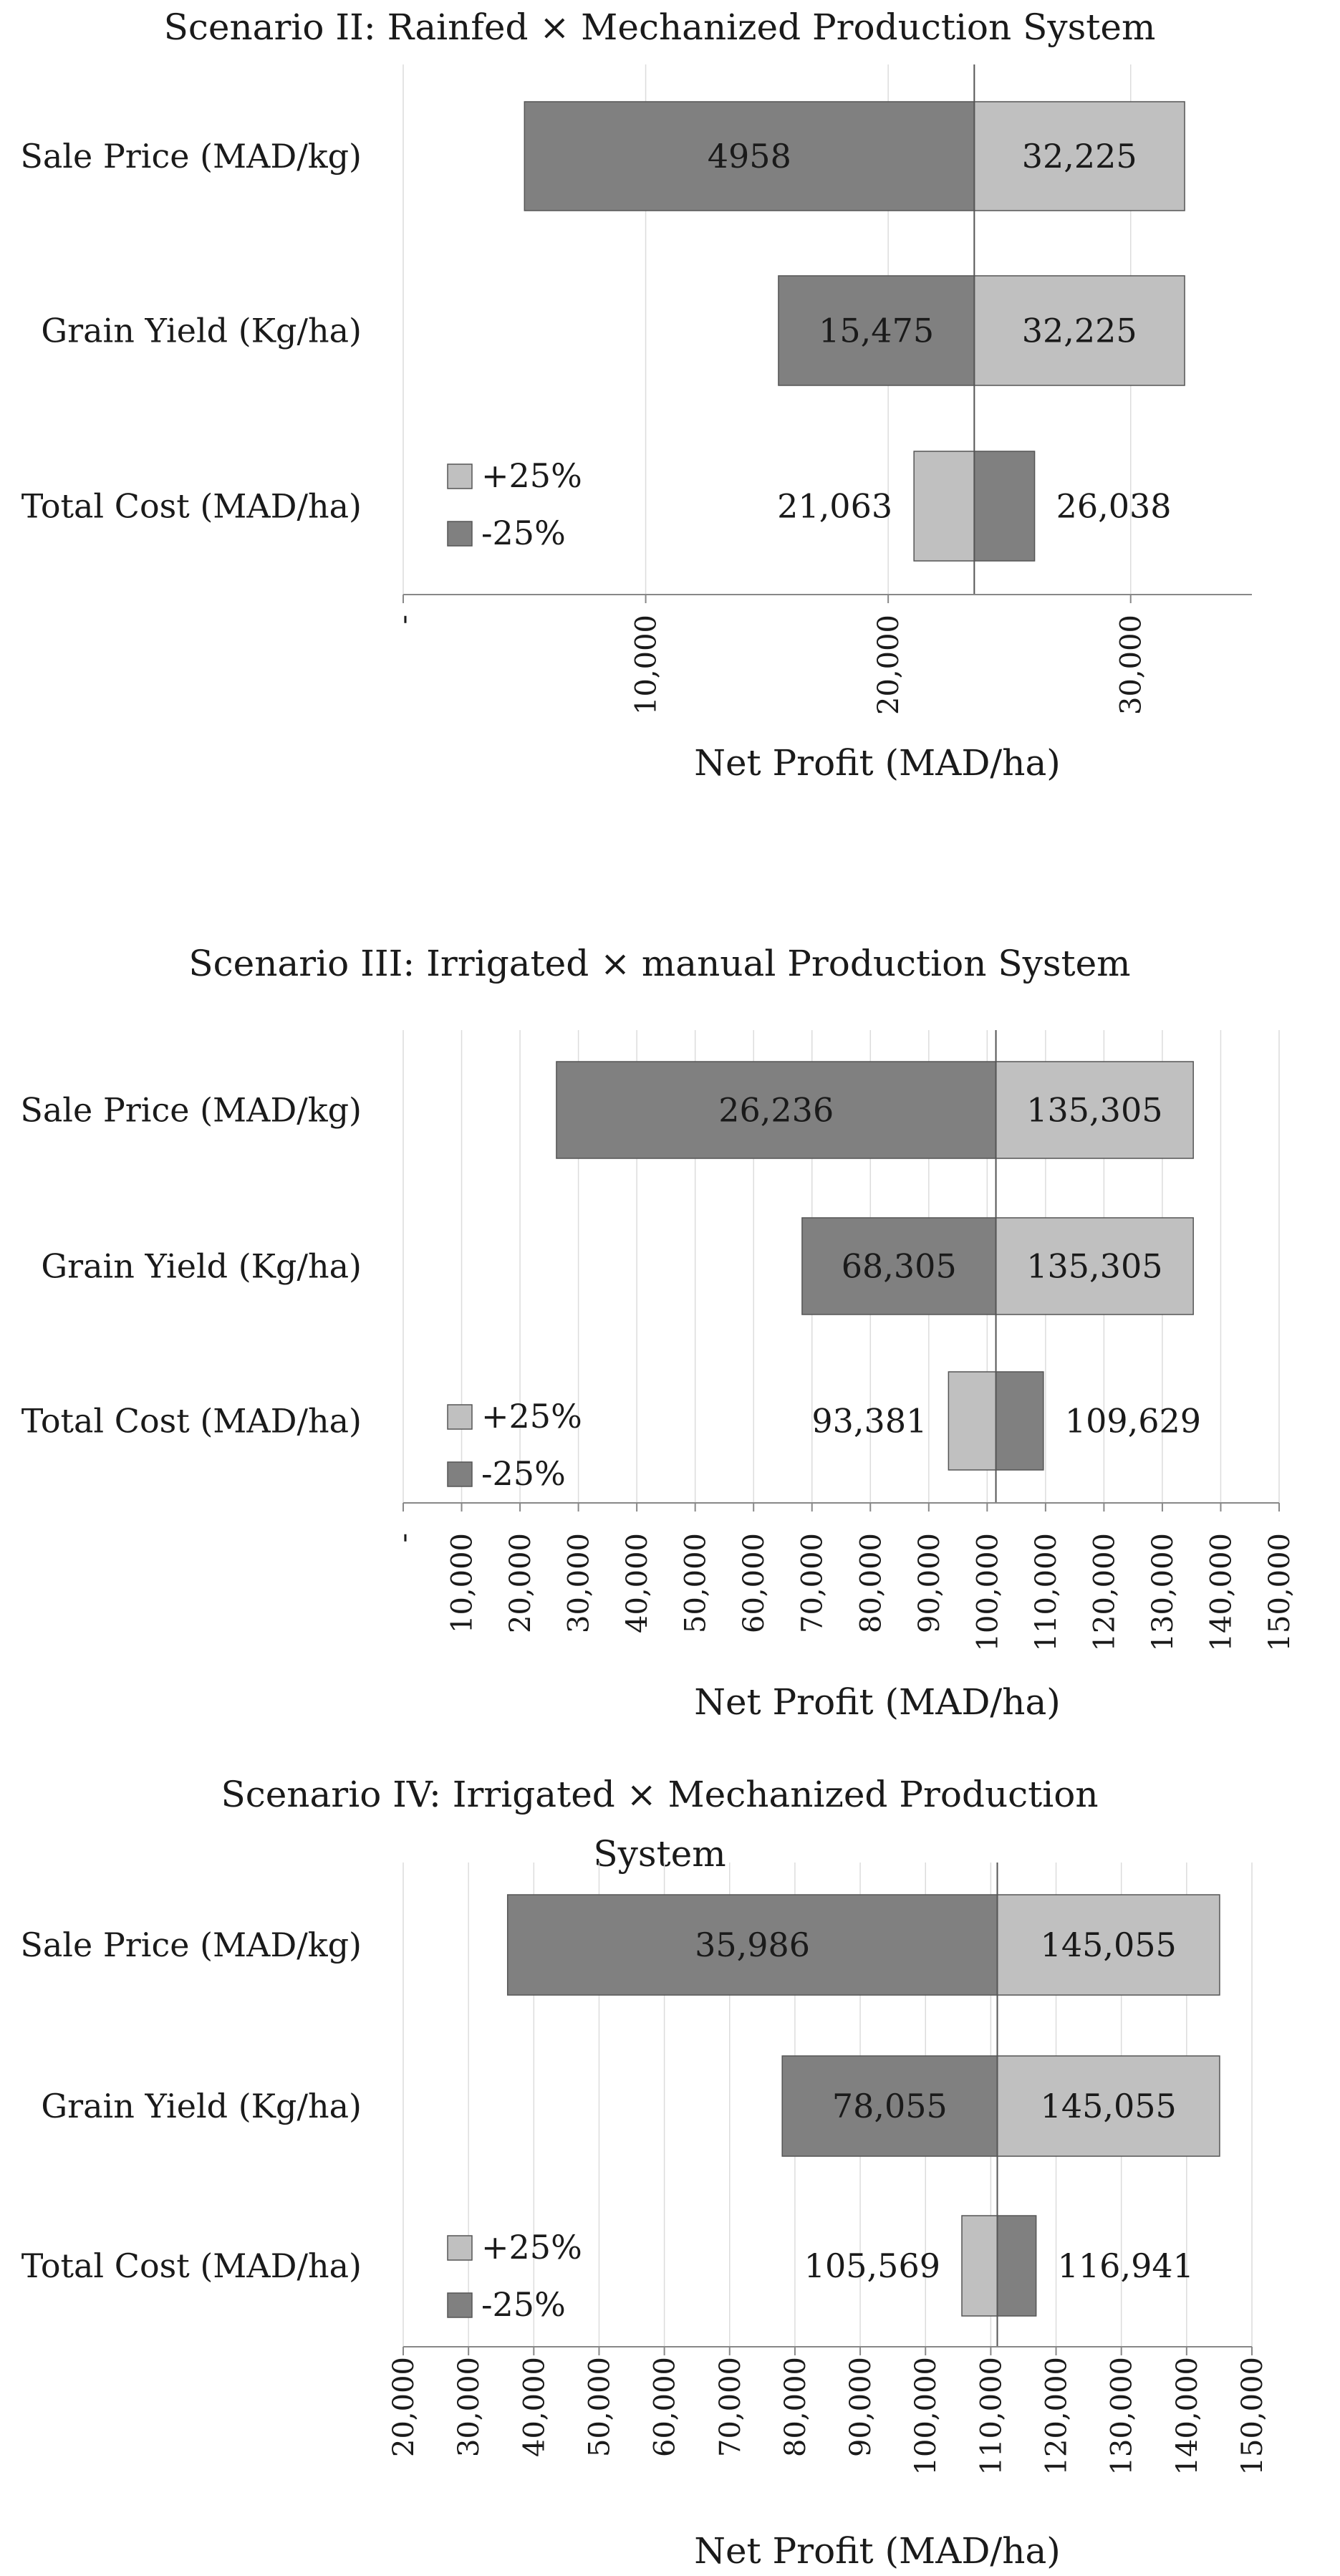 This screenshot has height=2576, width=1340. What do you see at coordinates (927, 2416) in the screenshot?
I see `chart3-x-tick-label-8: 100,000` at bounding box center [927, 2416].